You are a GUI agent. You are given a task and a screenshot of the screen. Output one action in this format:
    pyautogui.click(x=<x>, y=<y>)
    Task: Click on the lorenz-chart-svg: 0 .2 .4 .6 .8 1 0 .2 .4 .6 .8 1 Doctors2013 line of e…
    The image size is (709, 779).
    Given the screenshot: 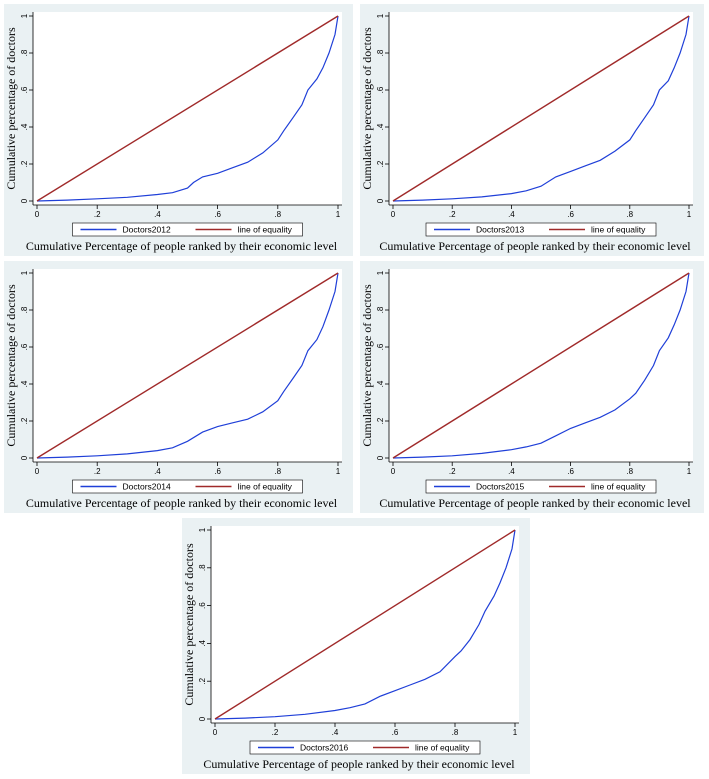 What is the action you would take?
    pyautogui.click(x=526, y=132)
    